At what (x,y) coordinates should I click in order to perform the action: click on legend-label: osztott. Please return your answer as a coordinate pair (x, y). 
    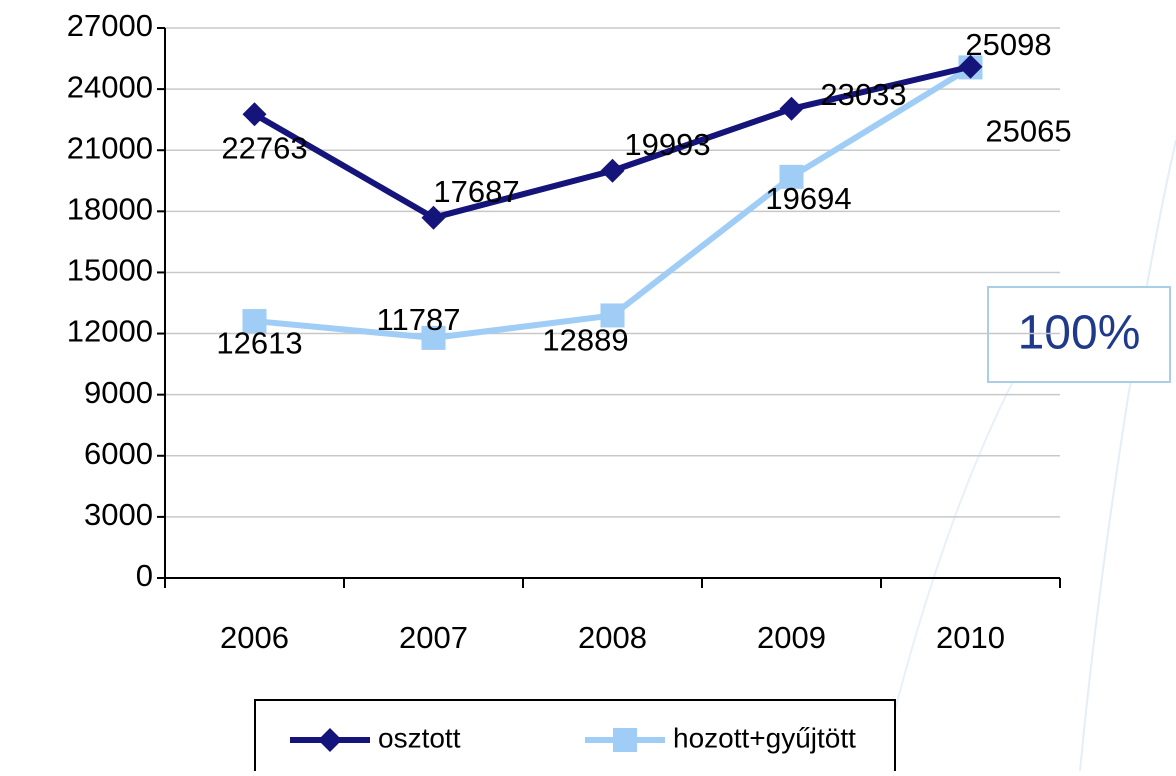
    Looking at the image, I should click on (419, 737).